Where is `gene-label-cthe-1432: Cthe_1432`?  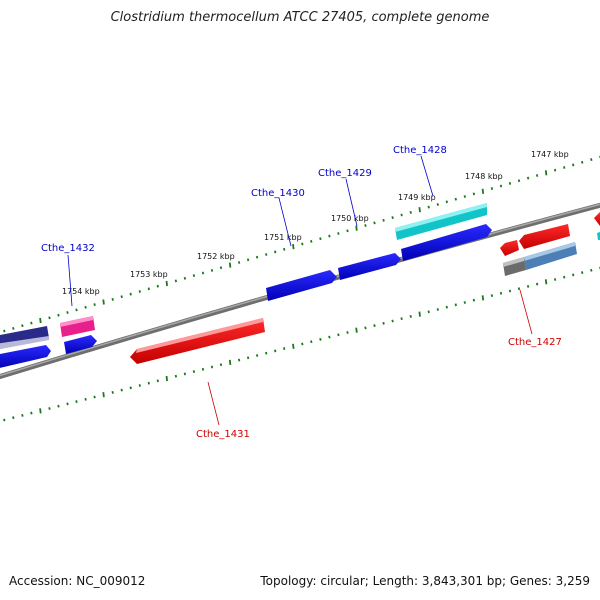 gene-label-cthe-1432: Cthe_1432 is located at coordinates (68, 248).